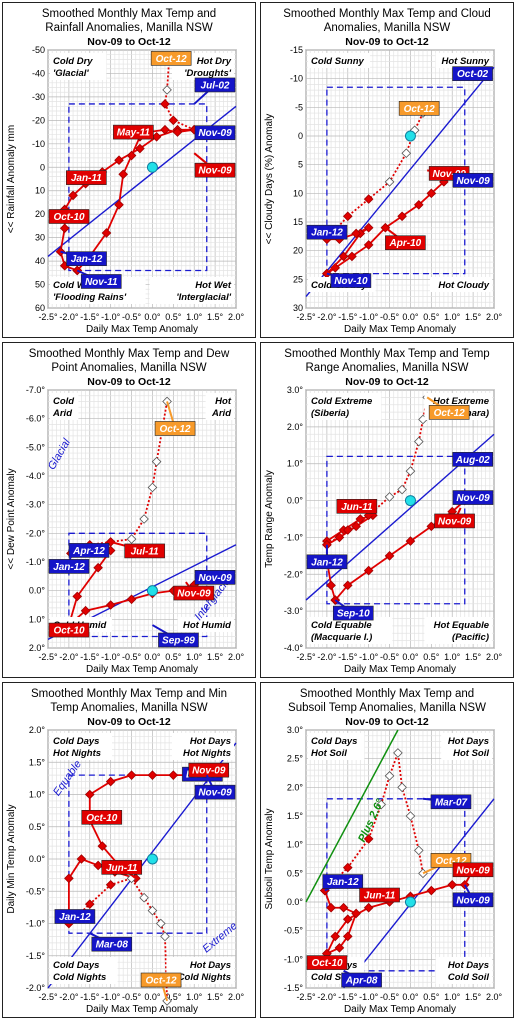 The height and width of the screenshot is (1023, 517). What do you see at coordinates (295, 730) in the screenshot?
I see `y-tick-label: 3.0°` at bounding box center [295, 730].